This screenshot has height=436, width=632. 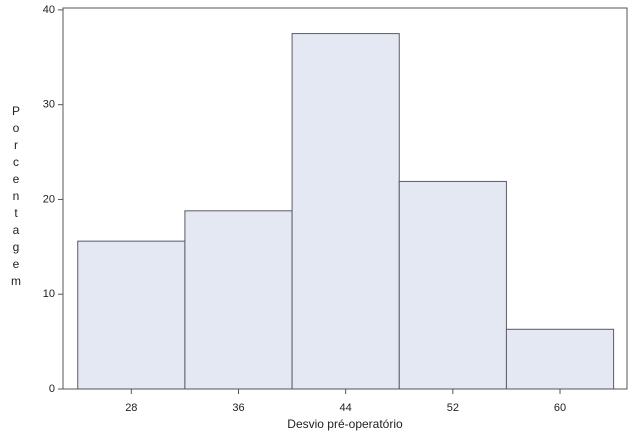 What do you see at coordinates (560, 408) in the screenshot?
I see `x-tick-label: 60` at bounding box center [560, 408].